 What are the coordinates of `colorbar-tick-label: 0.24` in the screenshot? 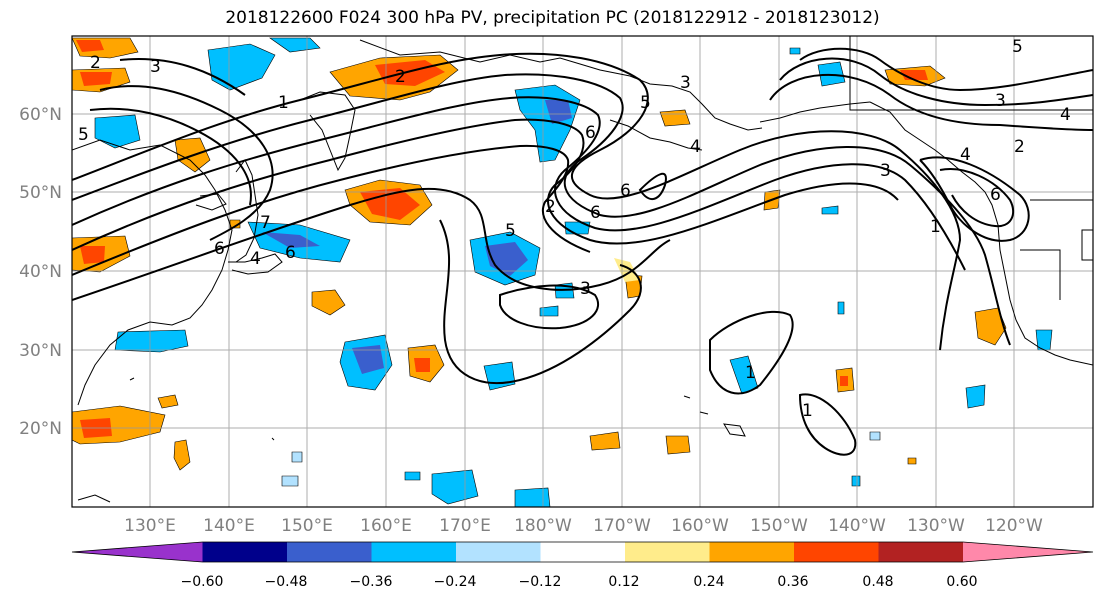 It's located at (708, 582).